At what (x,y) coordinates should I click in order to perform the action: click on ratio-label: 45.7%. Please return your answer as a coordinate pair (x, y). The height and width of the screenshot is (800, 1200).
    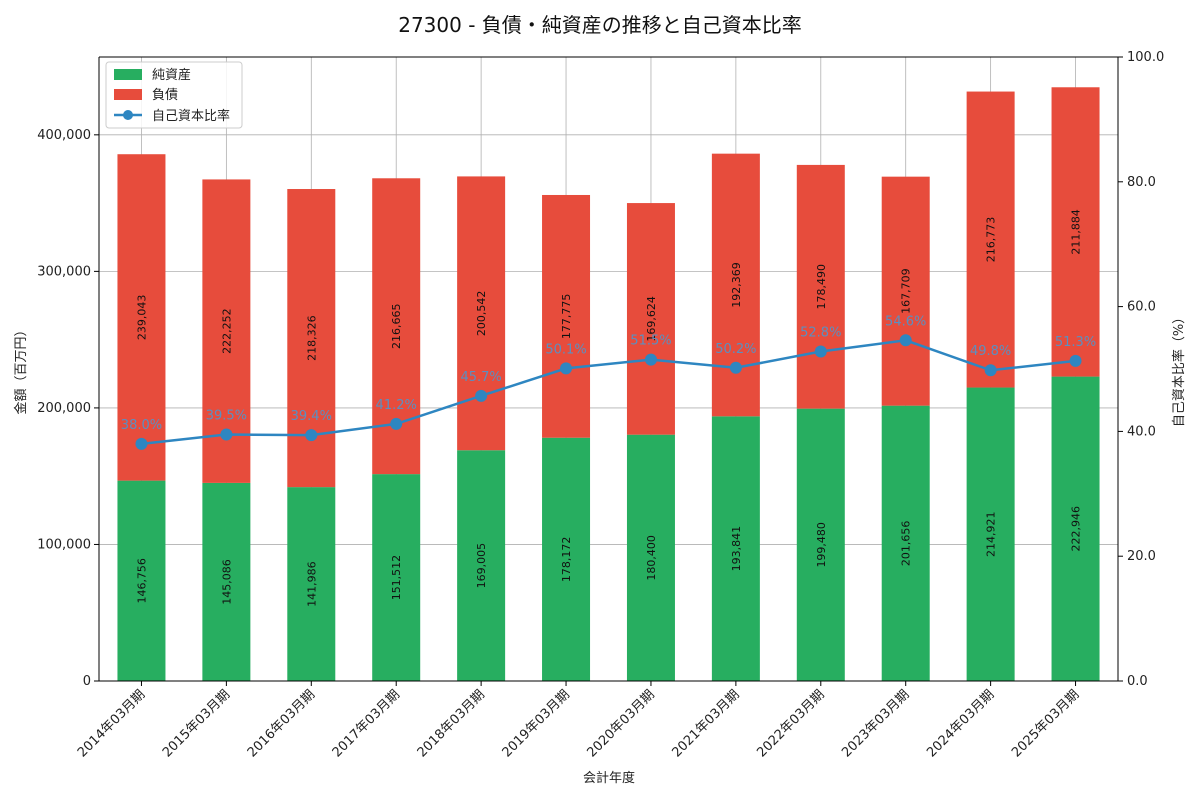
    Looking at the image, I should click on (480, 377).